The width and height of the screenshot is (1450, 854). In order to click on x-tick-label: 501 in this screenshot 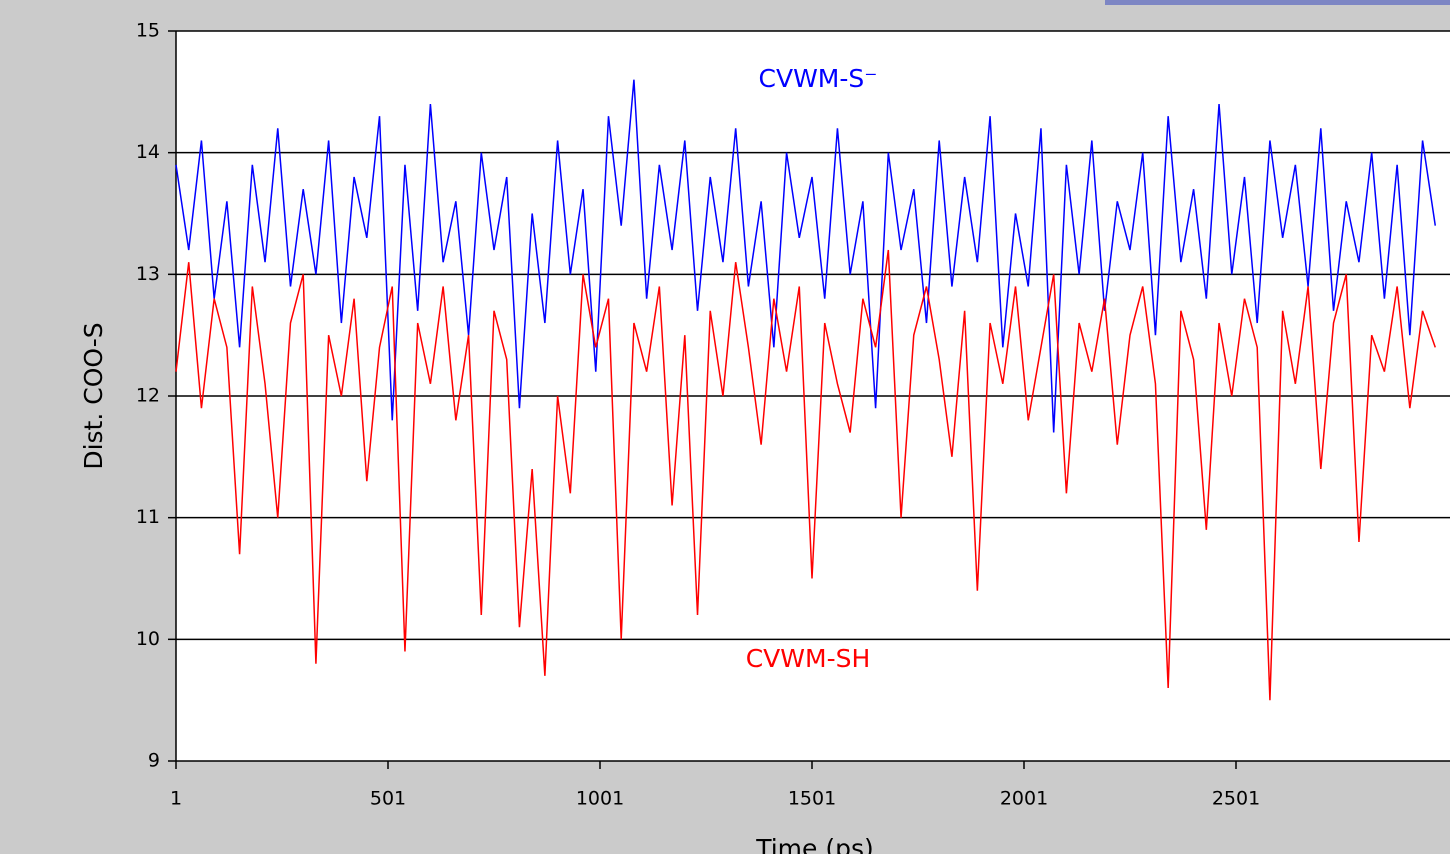, I will do `click(388, 799)`.